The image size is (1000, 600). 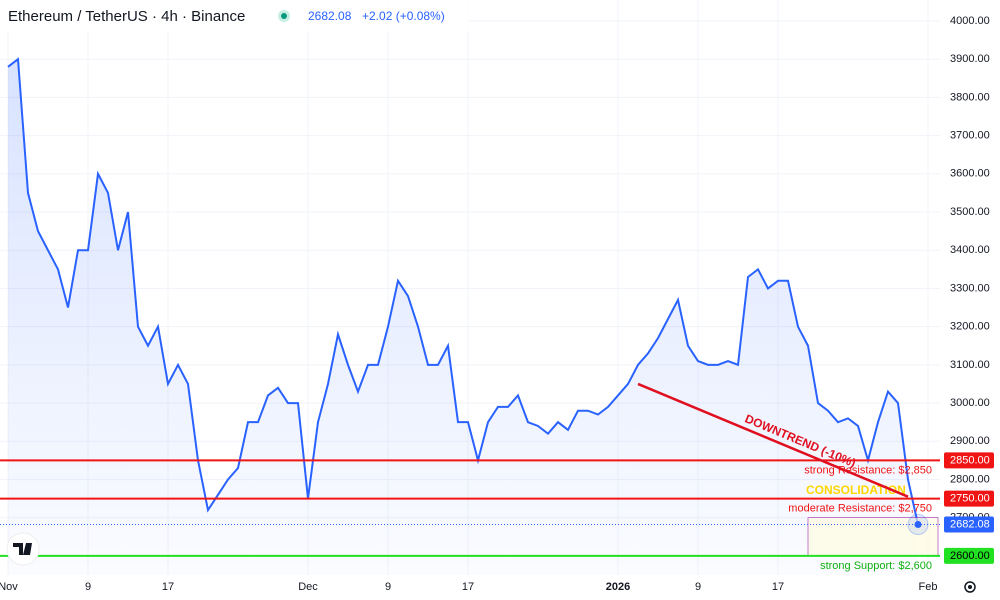 I want to click on y-tick-label: 2900.00, so click(x=970, y=441).